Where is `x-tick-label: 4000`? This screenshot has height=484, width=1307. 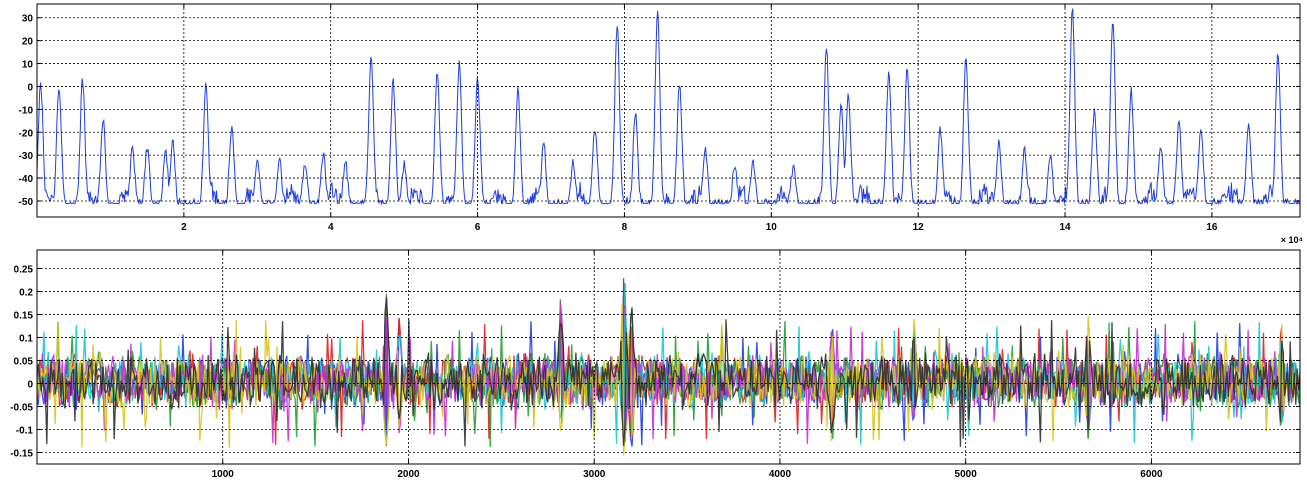 x-tick-label: 4000 is located at coordinates (780, 474).